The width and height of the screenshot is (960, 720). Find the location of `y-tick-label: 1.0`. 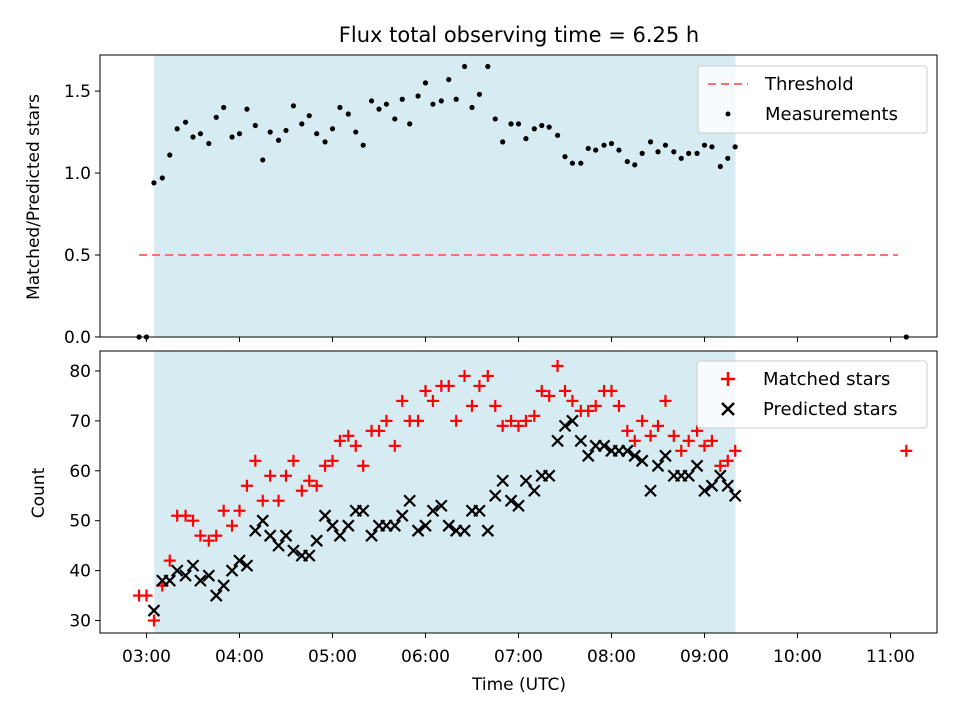

y-tick-label: 1.0 is located at coordinates (77, 174).